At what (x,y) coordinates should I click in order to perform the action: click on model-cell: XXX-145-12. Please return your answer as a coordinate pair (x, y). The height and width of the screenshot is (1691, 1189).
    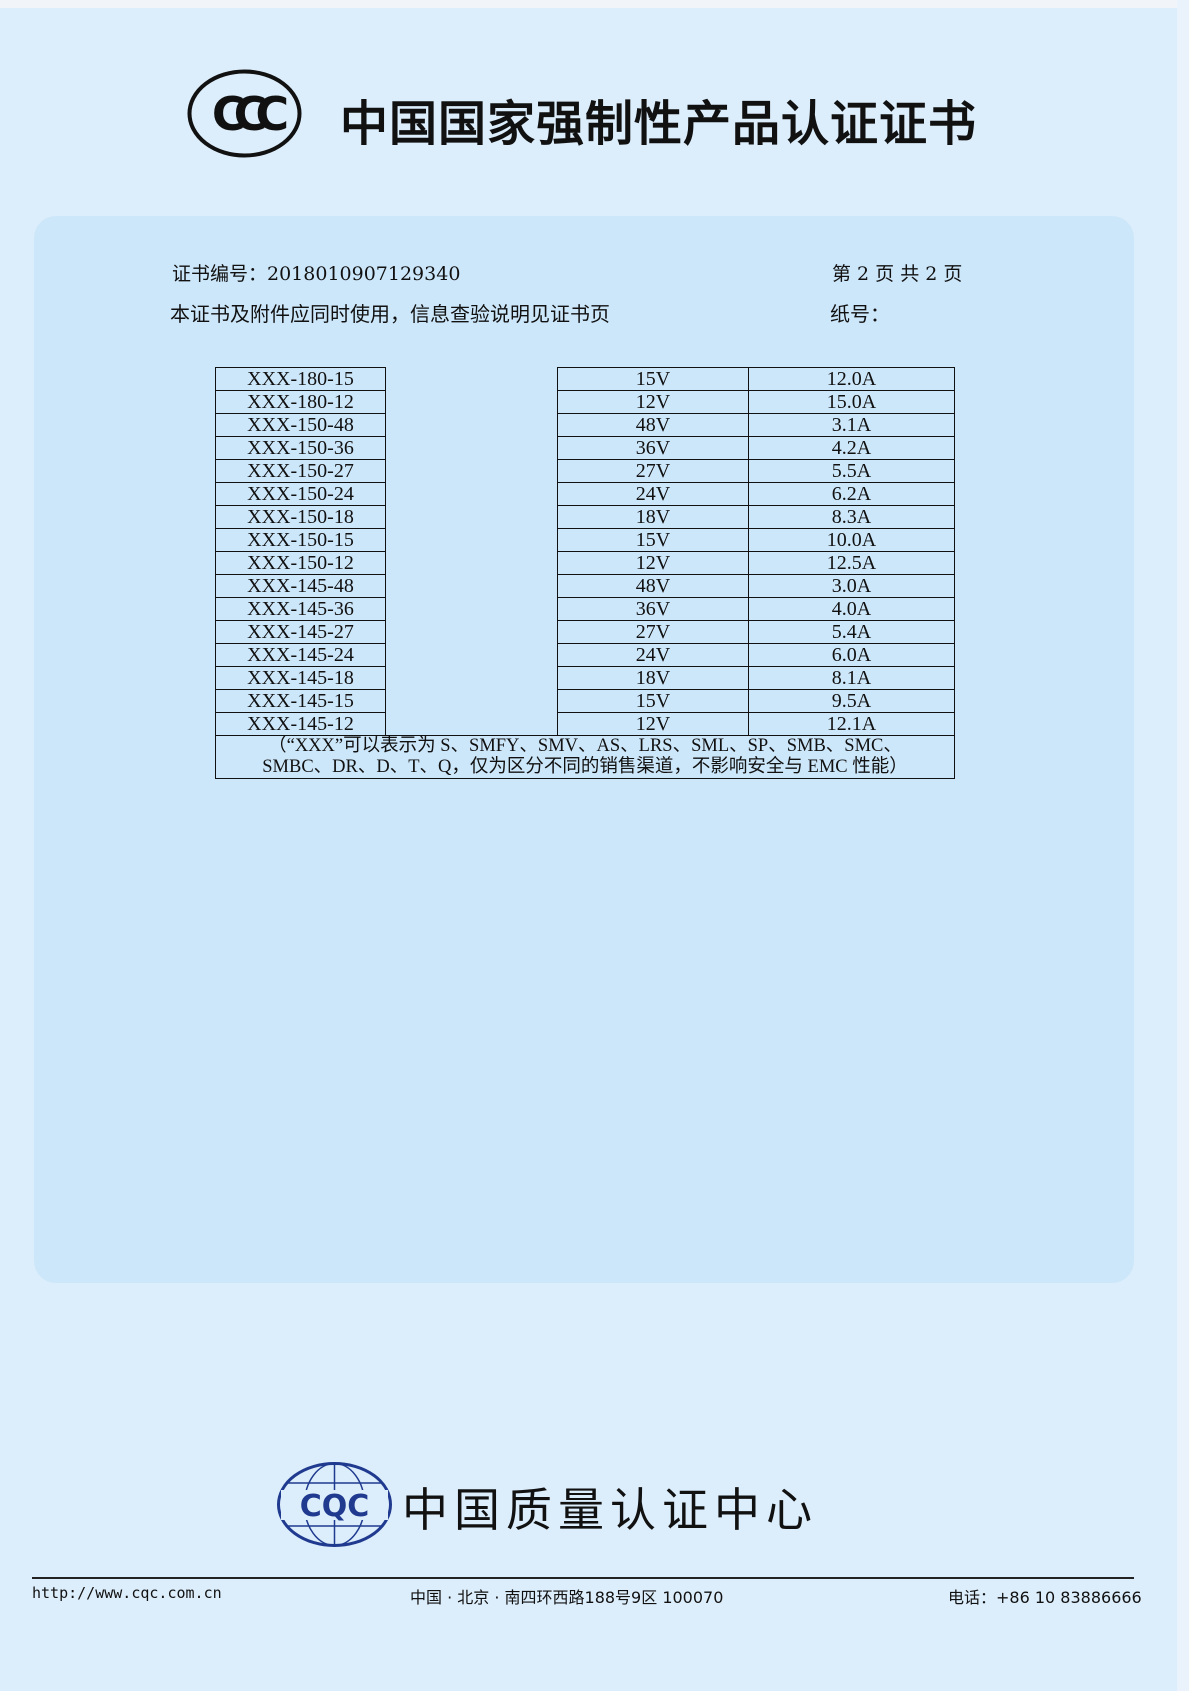
    Looking at the image, I should click on (300, 724).